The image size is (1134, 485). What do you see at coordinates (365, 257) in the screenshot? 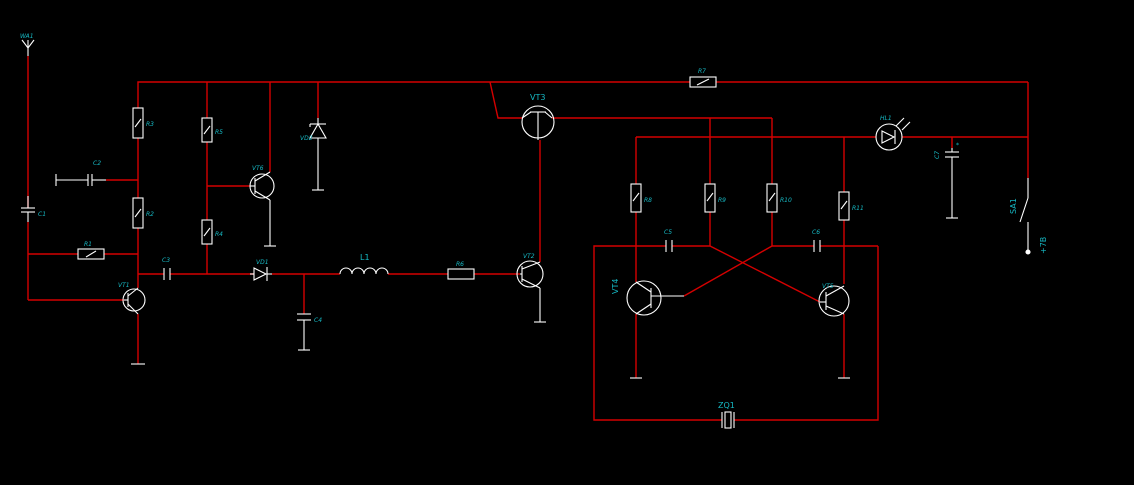
I see `label-l1: L1` at bounding box center [365, 257].